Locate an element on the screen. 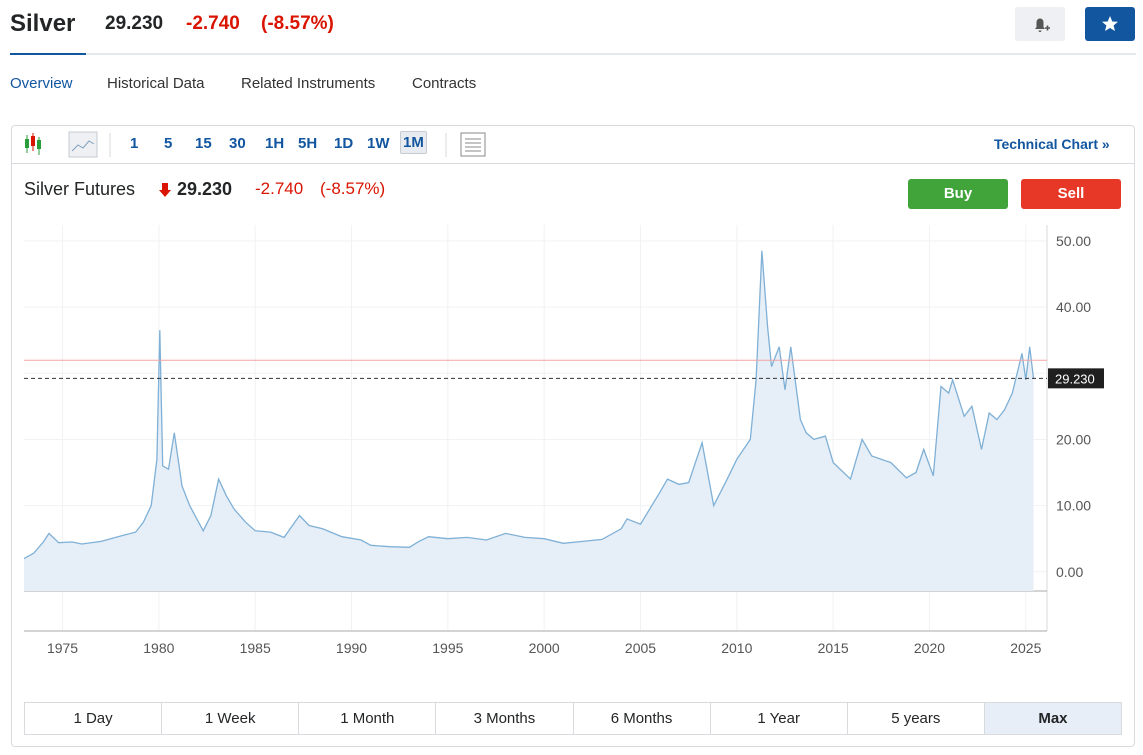  change: -2.740 is located at coordinates (213, 23).